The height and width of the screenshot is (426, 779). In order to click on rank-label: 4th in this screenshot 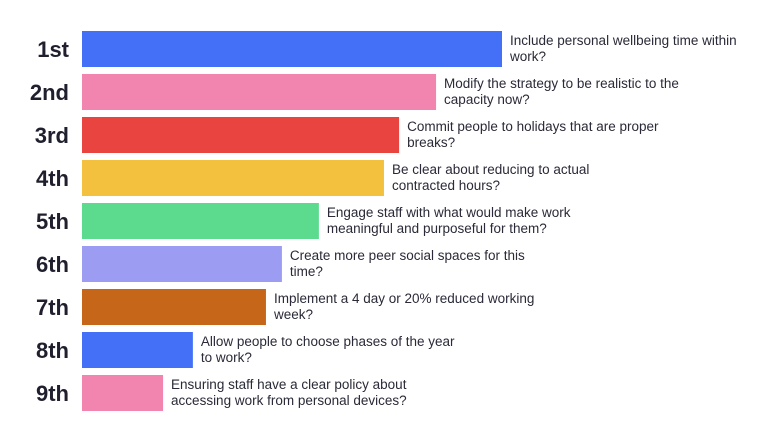, I will do `click(52, 178)`.